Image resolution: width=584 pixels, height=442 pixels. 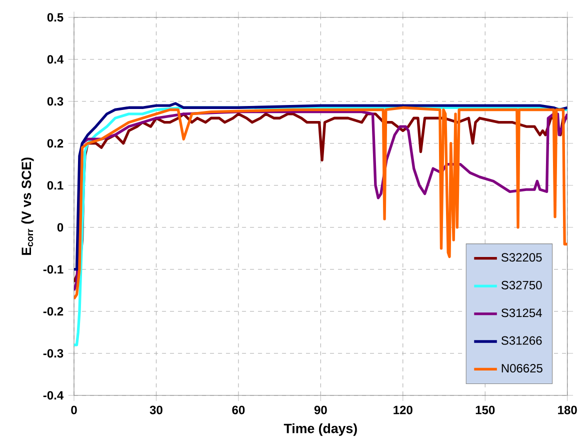 I want to click on y-tick-label: -0.3, so click(x=53, y=353).